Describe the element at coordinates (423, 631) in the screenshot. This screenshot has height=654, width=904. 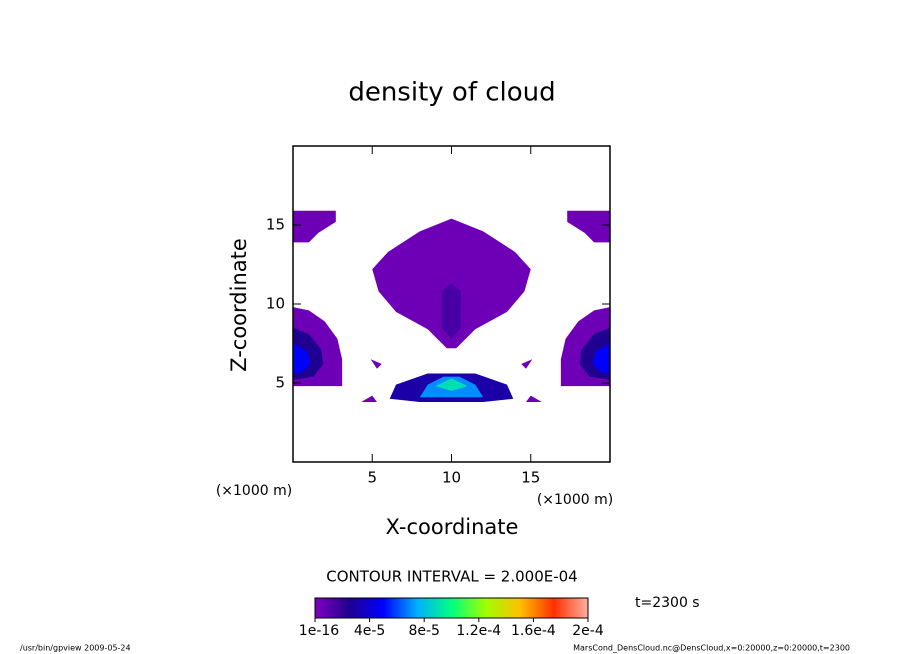
I see `colorbar-tick-label: 8e-5` at that location.